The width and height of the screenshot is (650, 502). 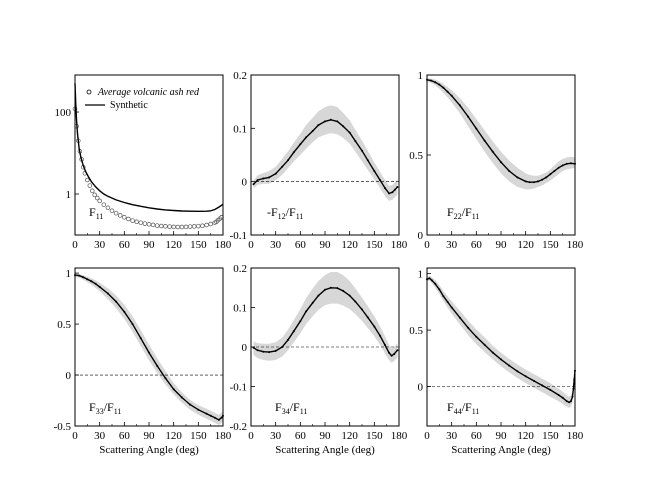 What do you see at coordinates (240, 269) in the screenshot?
I see `y-tick-label: 0.2` at bounding box center [240, 269].